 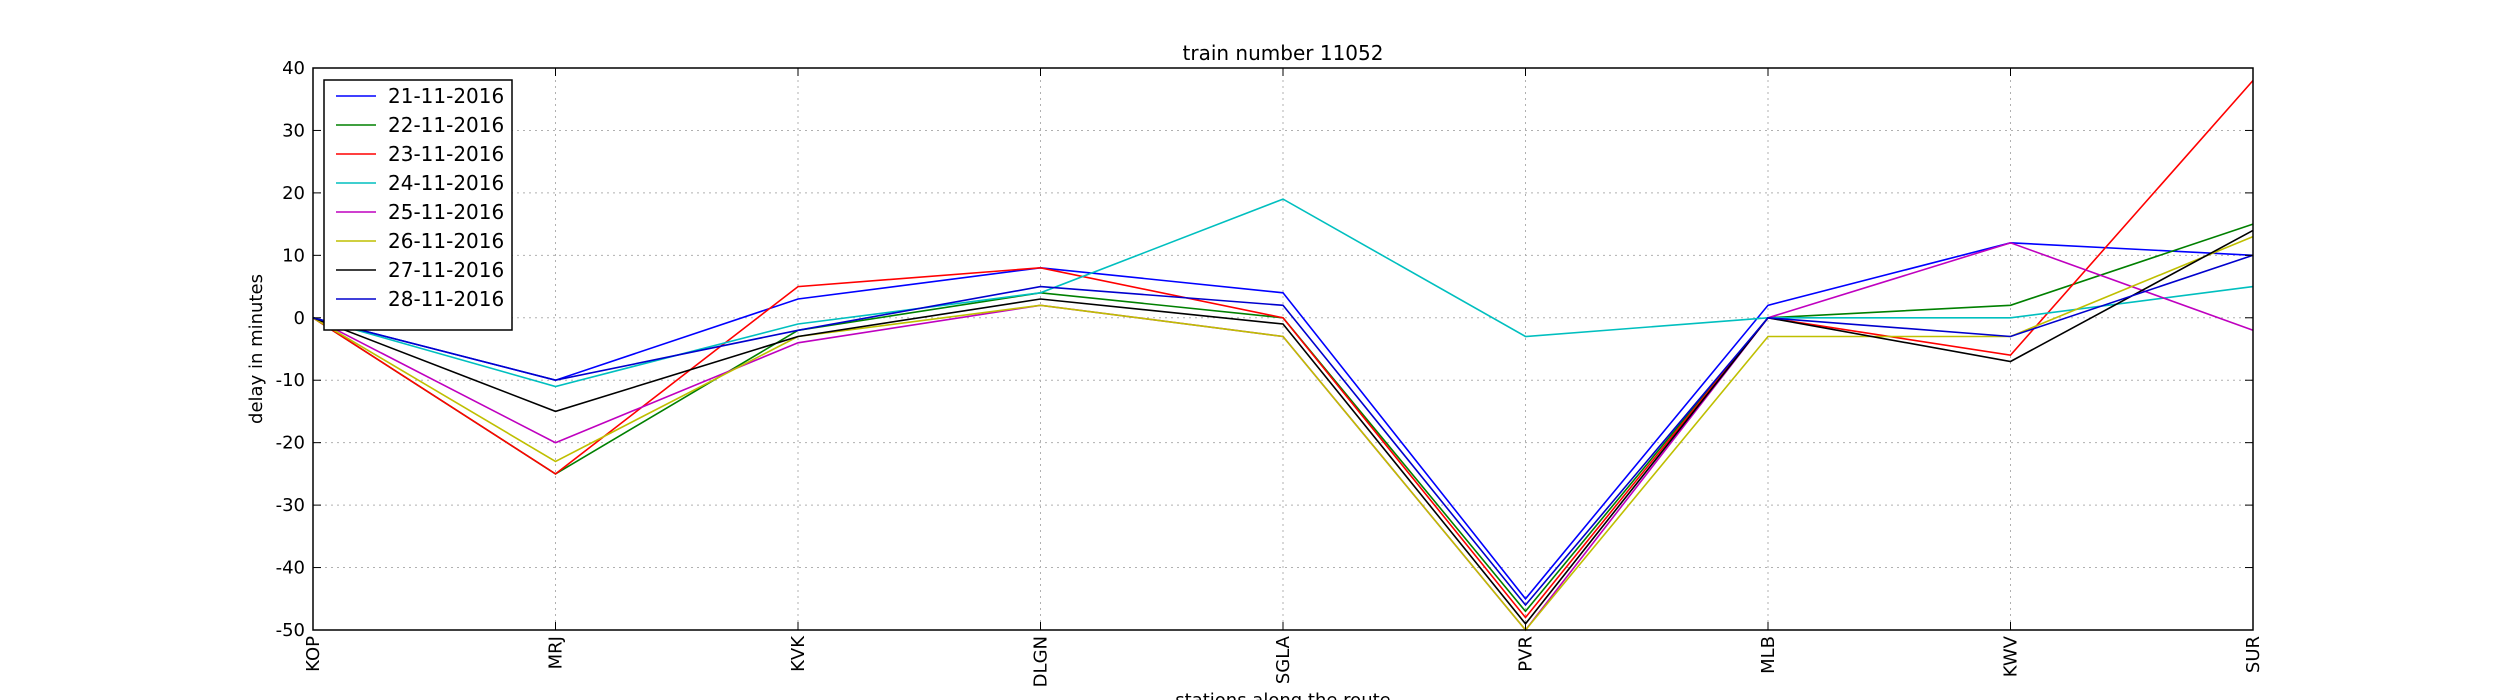 What do you see at coordinates (293, 193) in the screenshot?
I see `y-tick-label: 20` at bounding box center [293, 193].